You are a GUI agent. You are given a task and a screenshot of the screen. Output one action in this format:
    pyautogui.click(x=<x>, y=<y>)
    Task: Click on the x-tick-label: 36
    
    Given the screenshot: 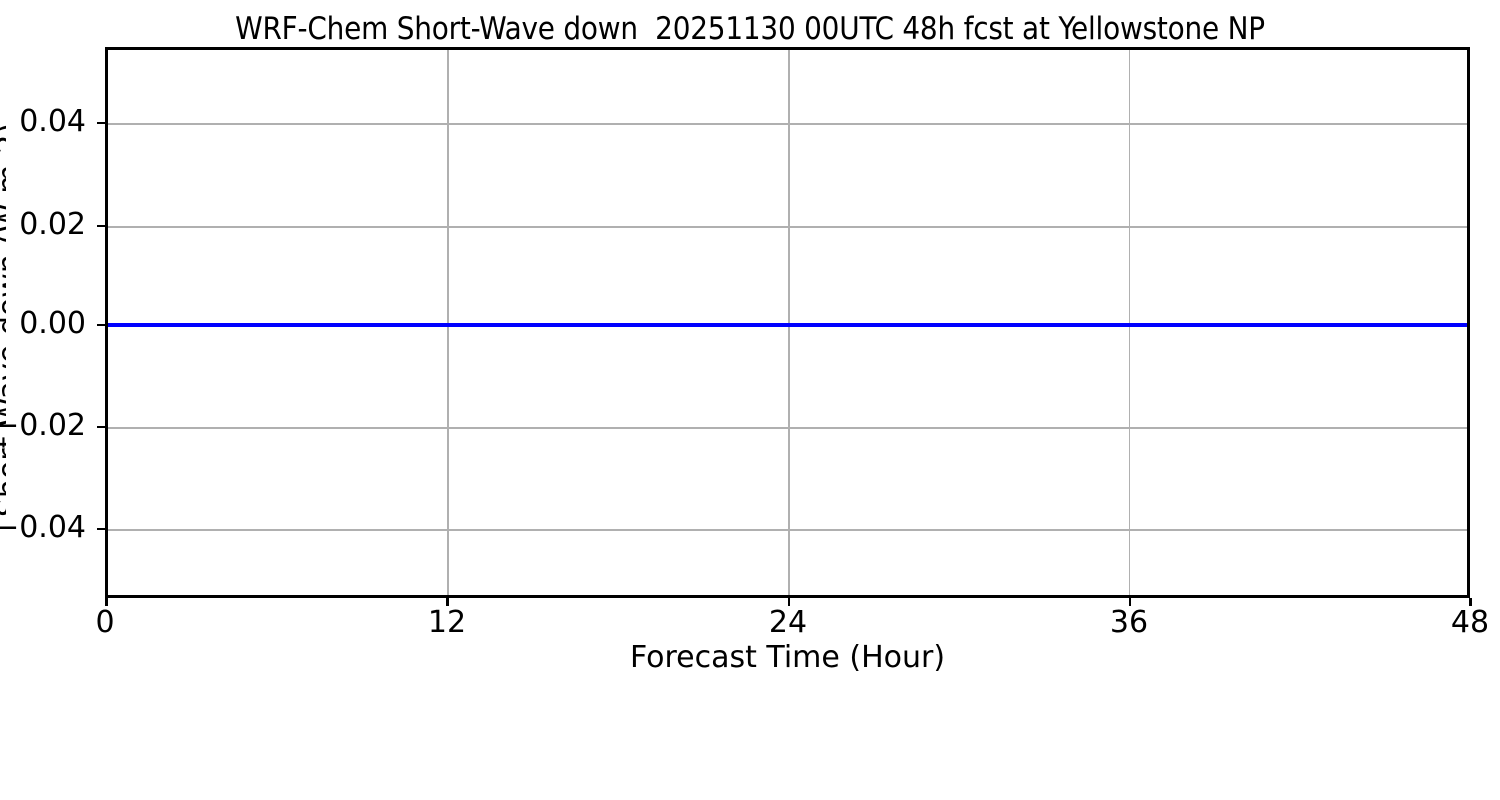 What is the action you would take?
    pyautogui.click(x=1129, y=622)
    